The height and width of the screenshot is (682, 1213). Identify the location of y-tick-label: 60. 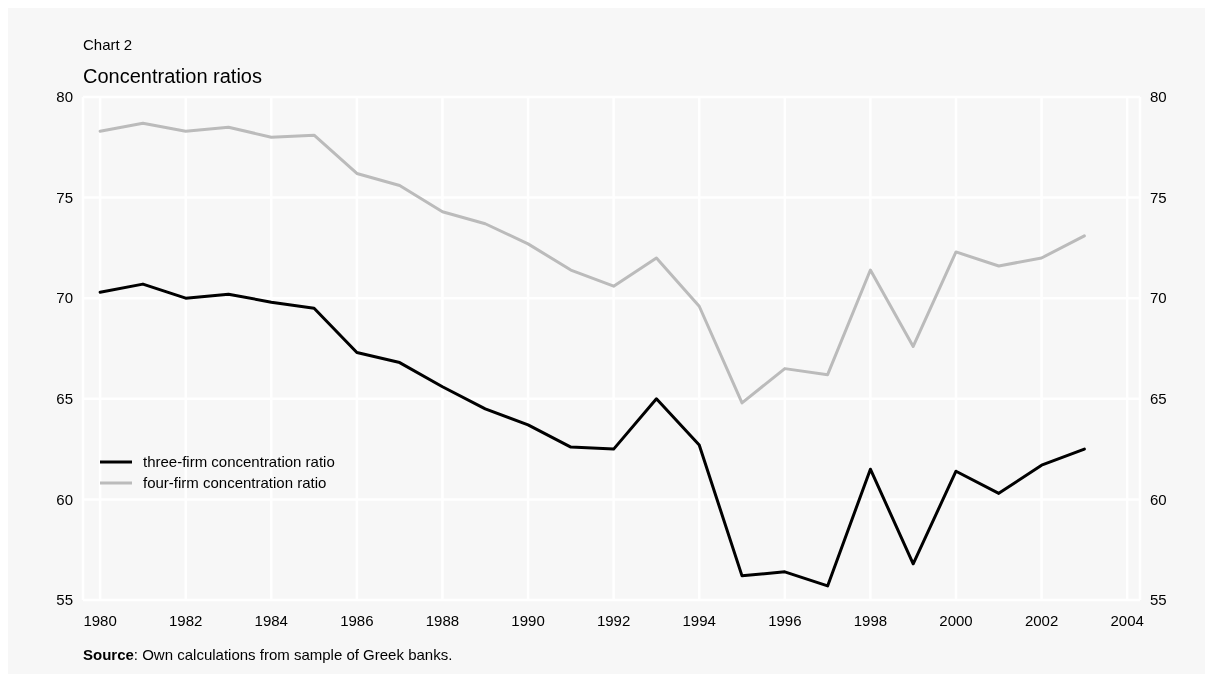
(64, 499).